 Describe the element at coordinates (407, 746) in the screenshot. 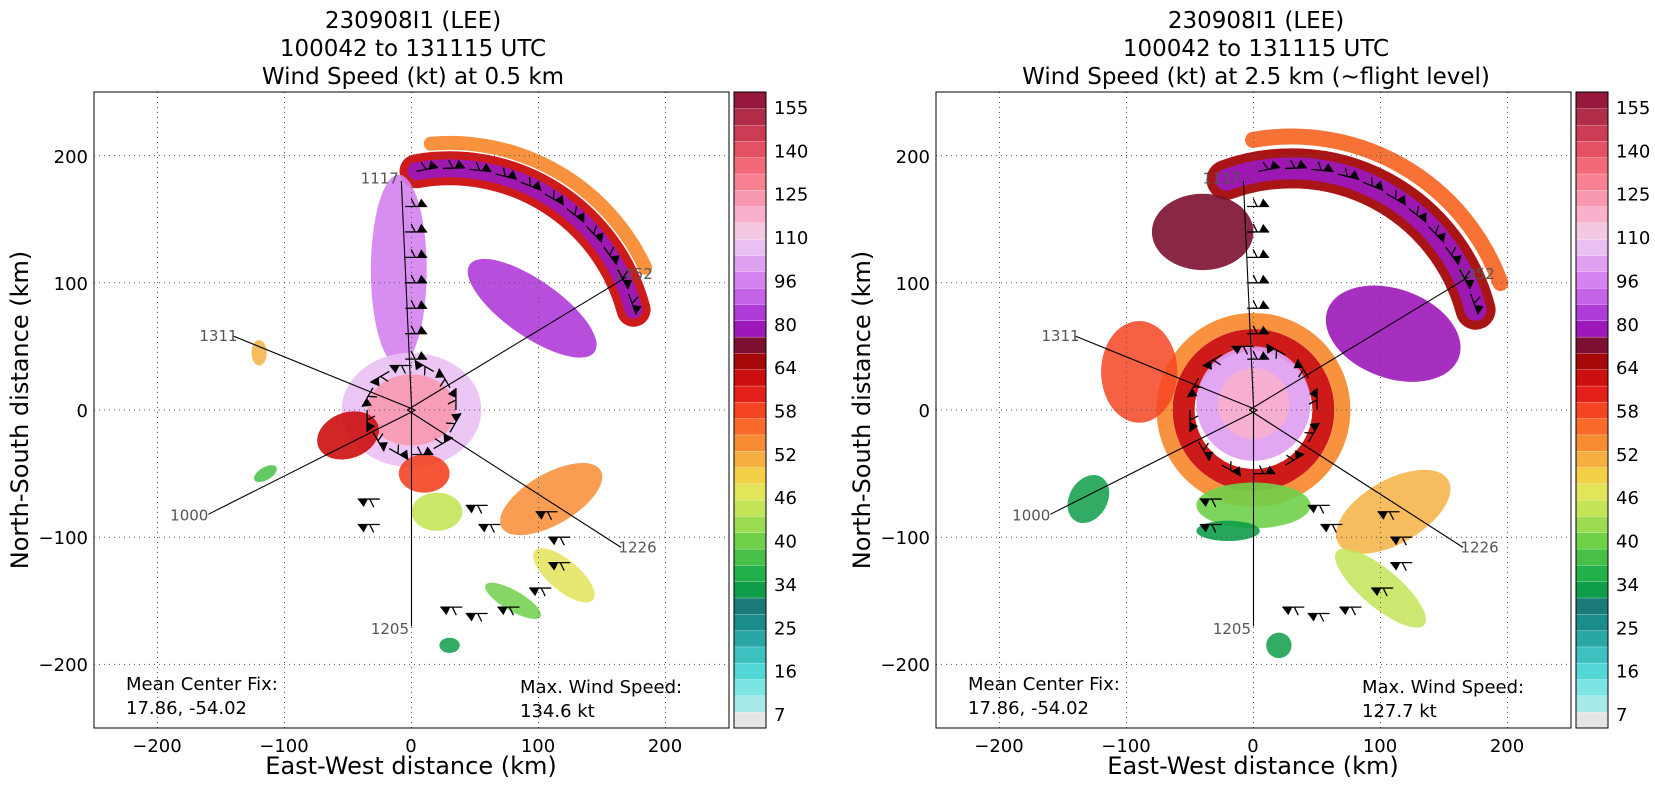

I see `x-ticks-left: −200 −100 0 100 200` at that location.